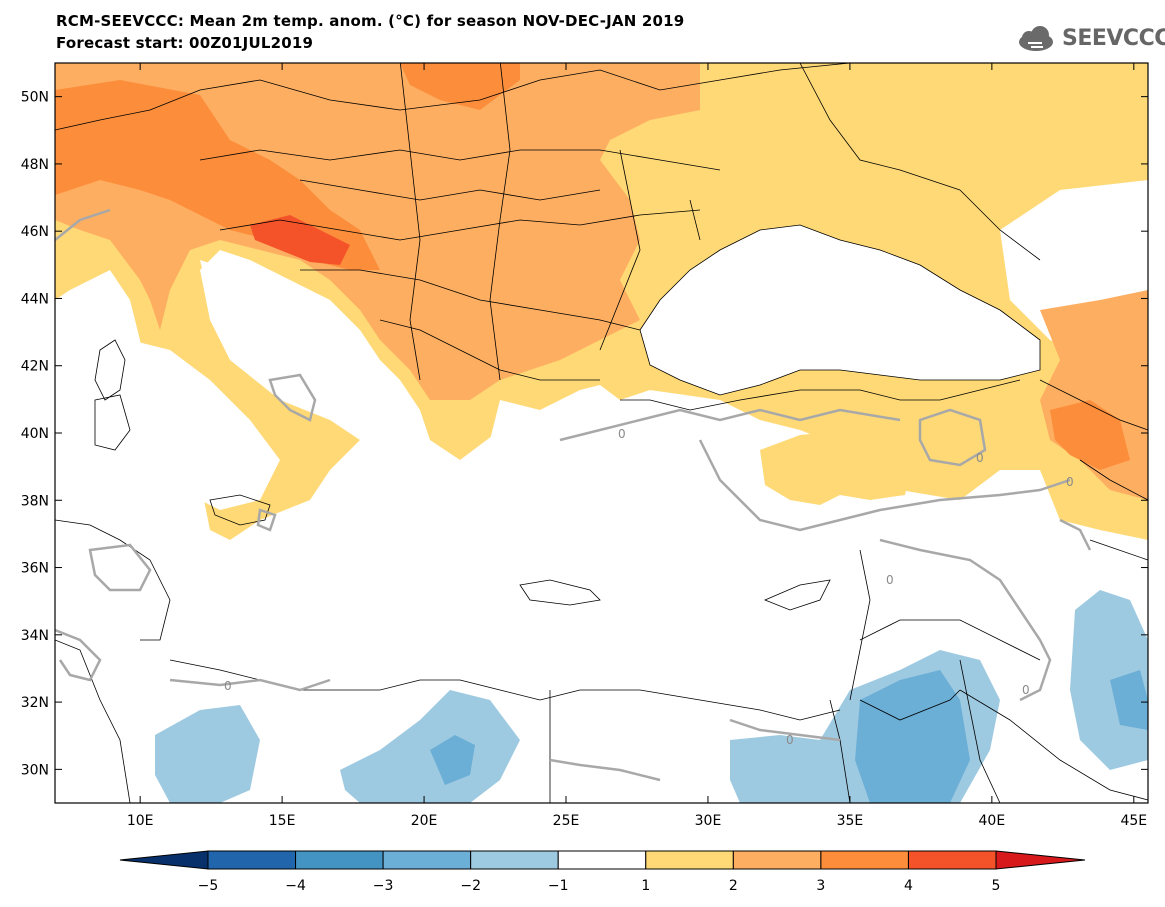 The image size is (1165, 907). Describe the element at coordinates (452, 760) in the screenshot. I see `anomaly-fill-minus2-minus3-egypt` at that location.